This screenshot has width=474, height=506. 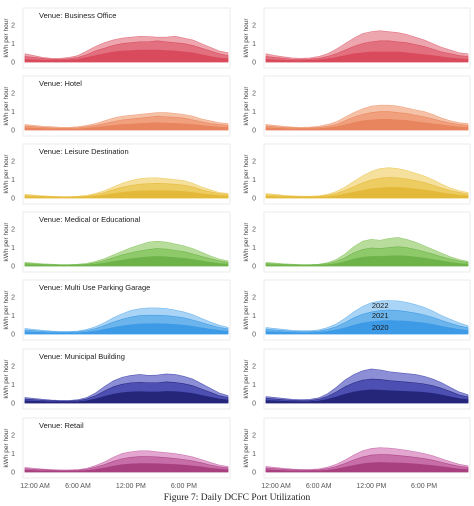 What do you see at coordinates (380, 315) in the screenshot?
I see `year-label-2021: 2021` at bounding box center [380, 315].